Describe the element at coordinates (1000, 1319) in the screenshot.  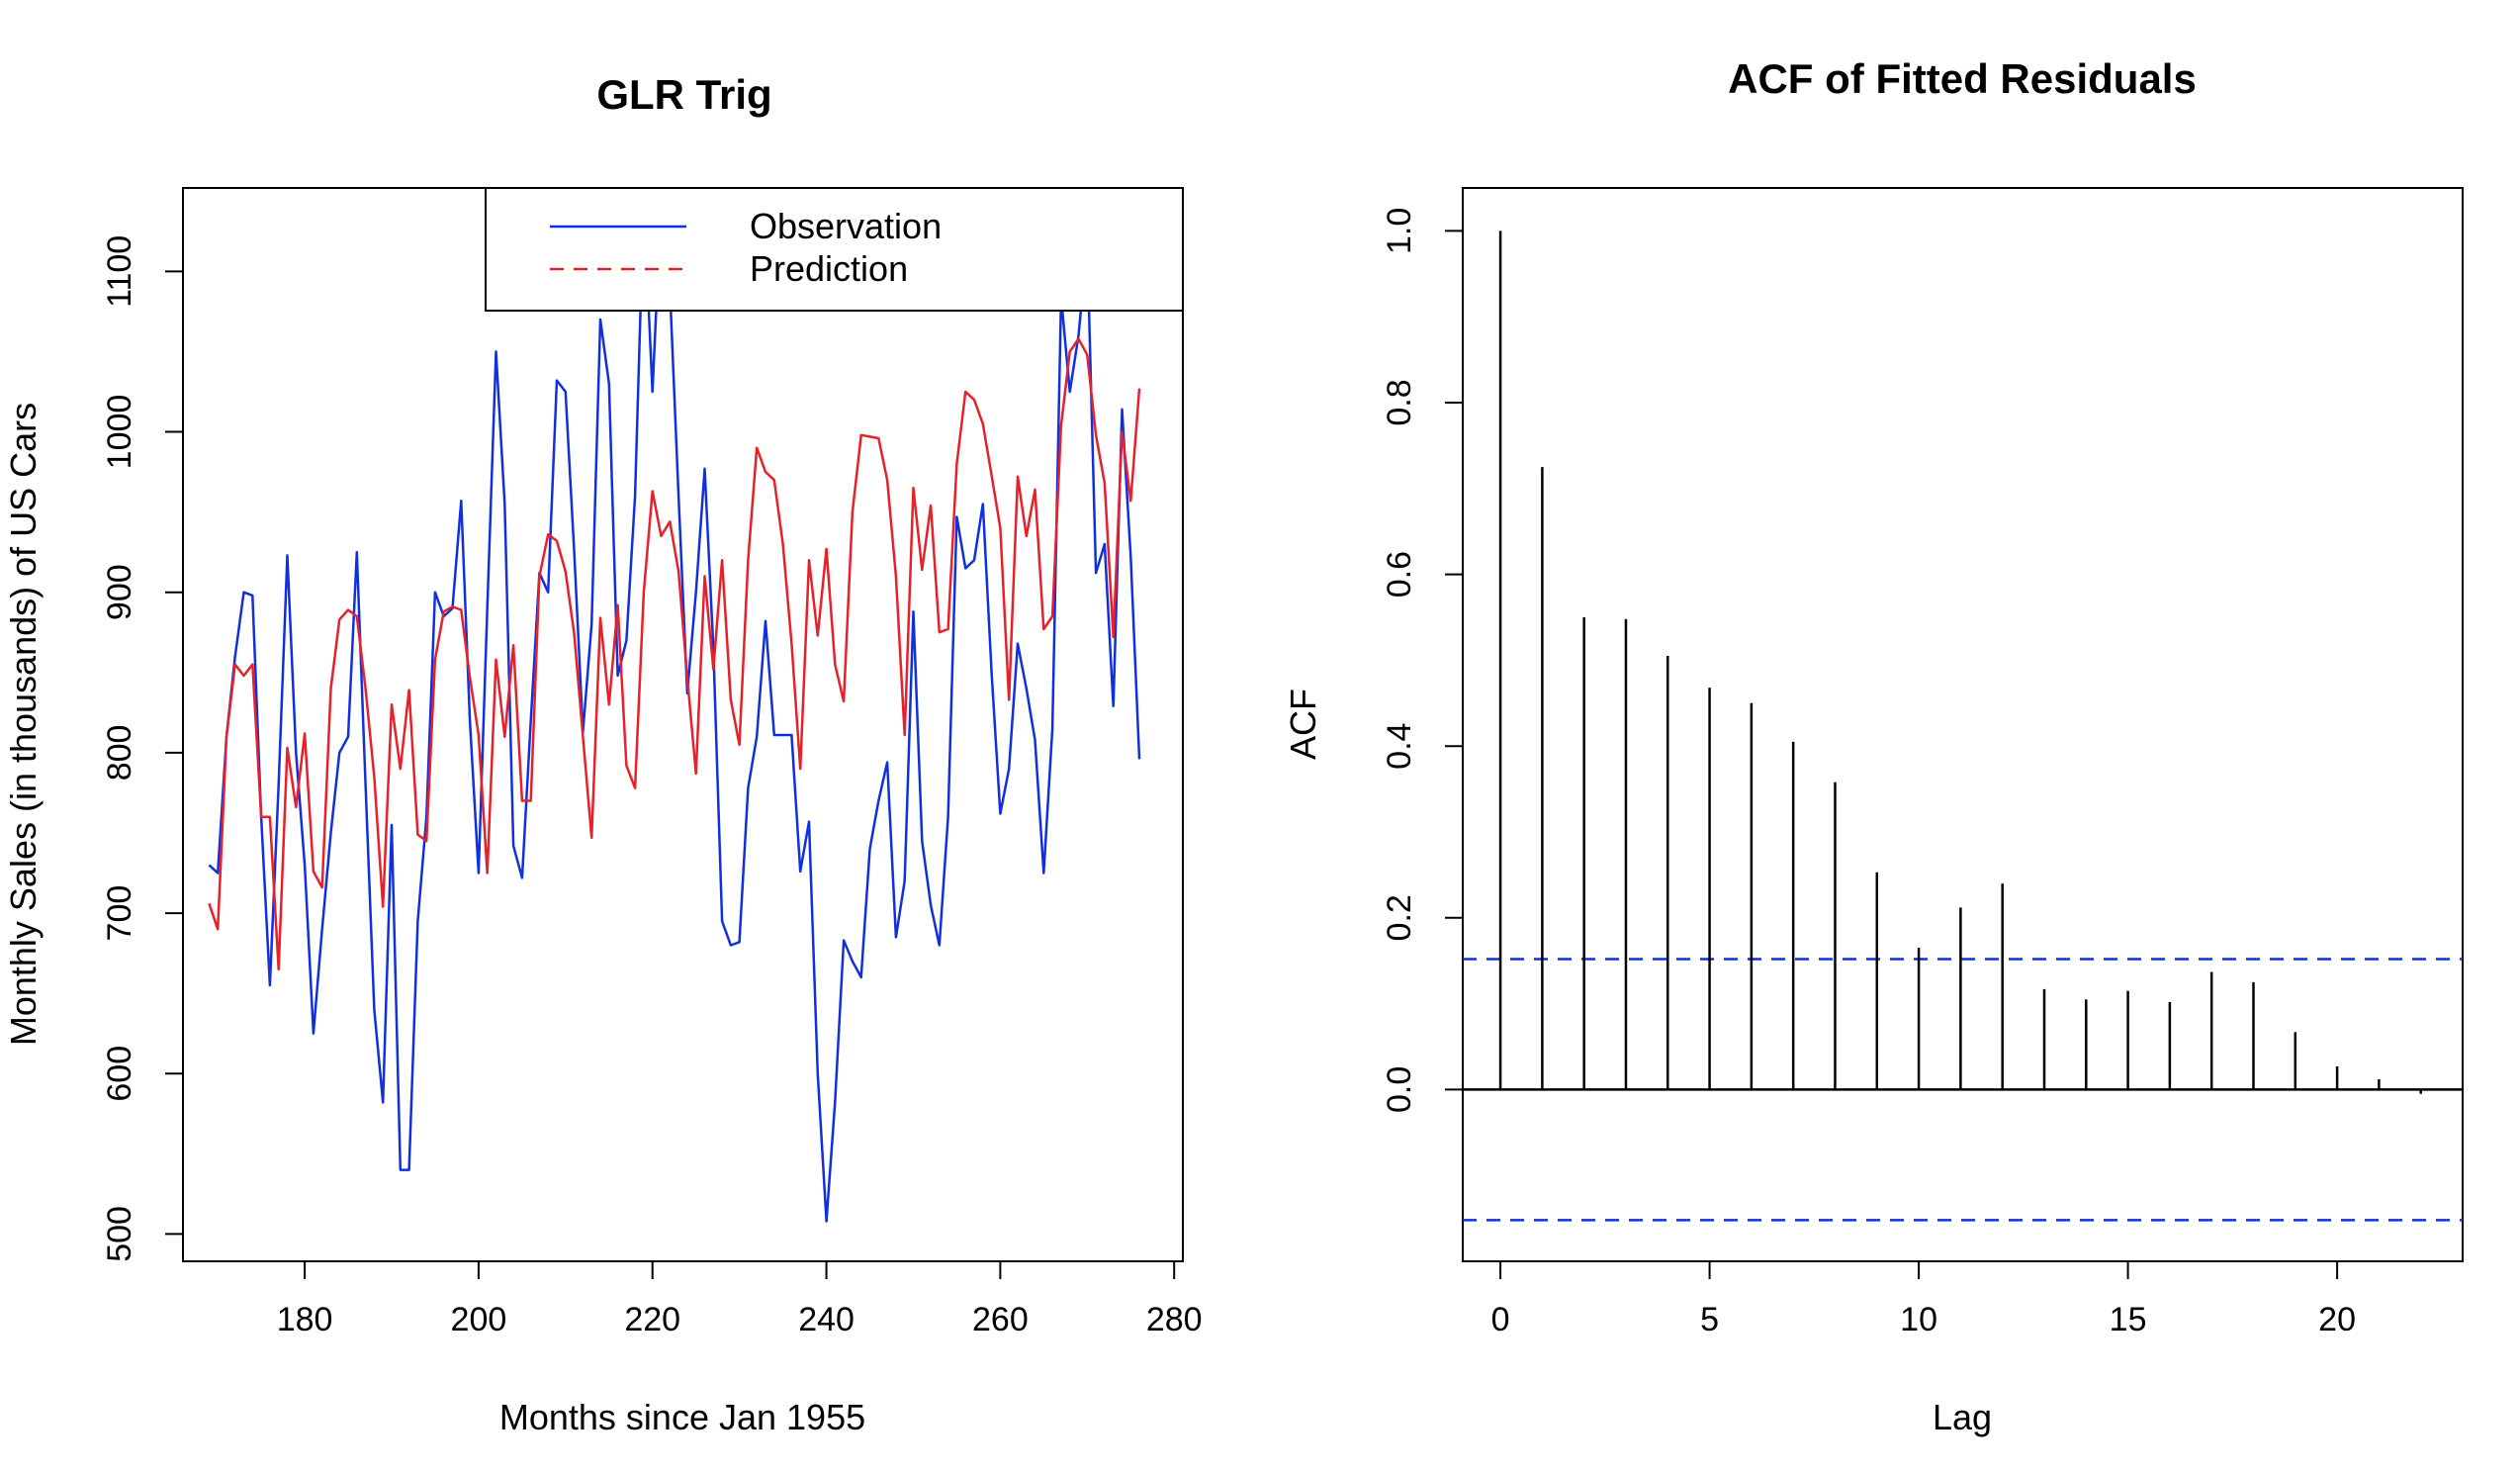
I see `x-tick-label: 260` at that location.